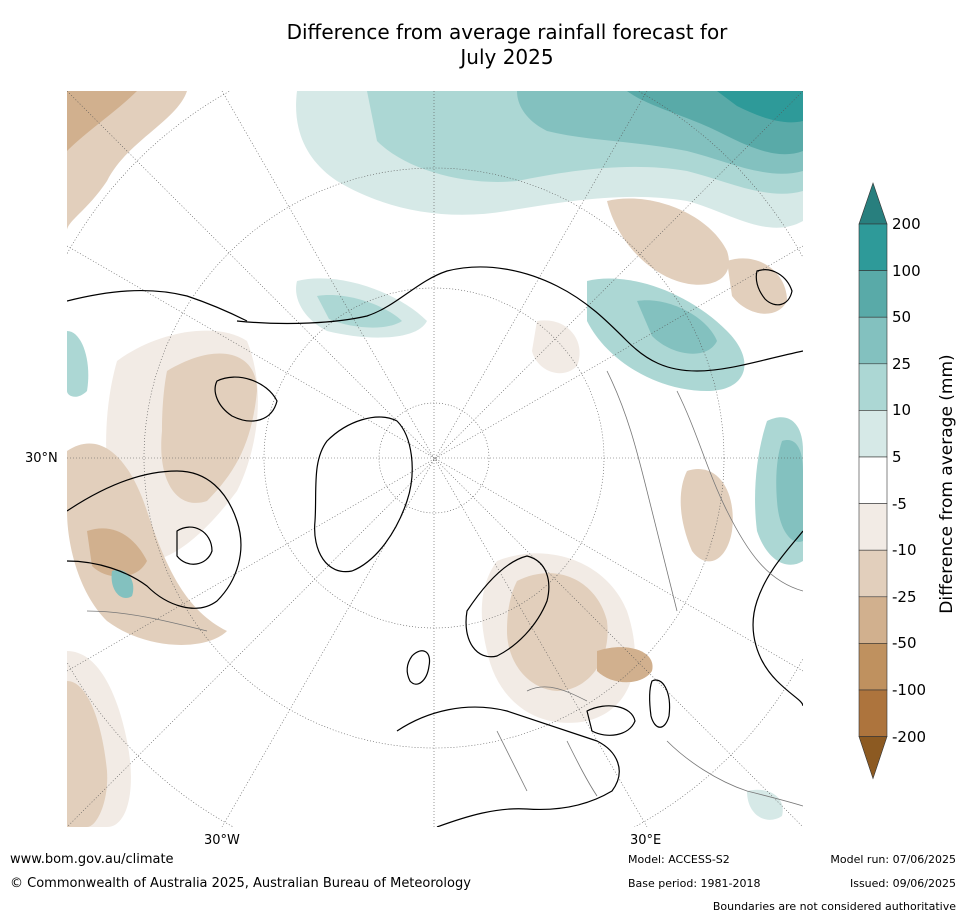 This screenshot has width=965, height=919. I want to click on dry-area-central-asia, so click(556, 347).